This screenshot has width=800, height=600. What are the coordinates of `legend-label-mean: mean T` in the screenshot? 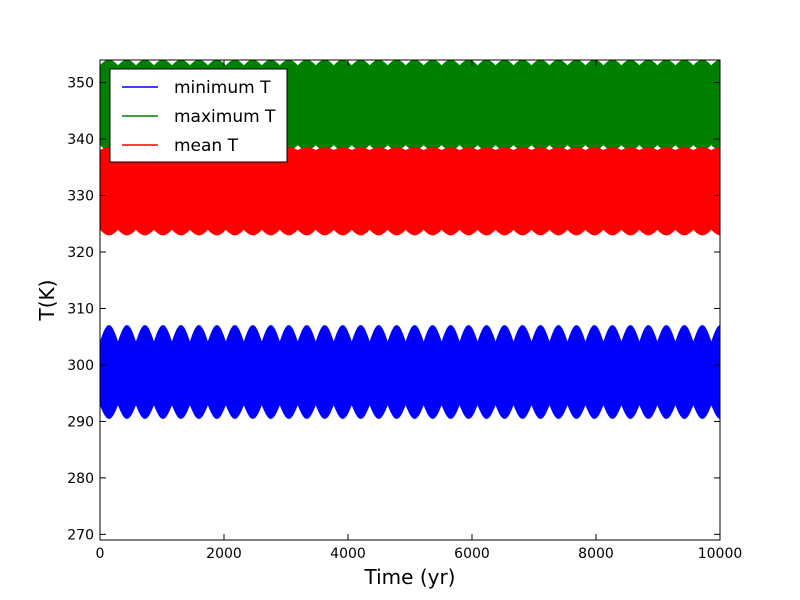 It's located at (206, 146).